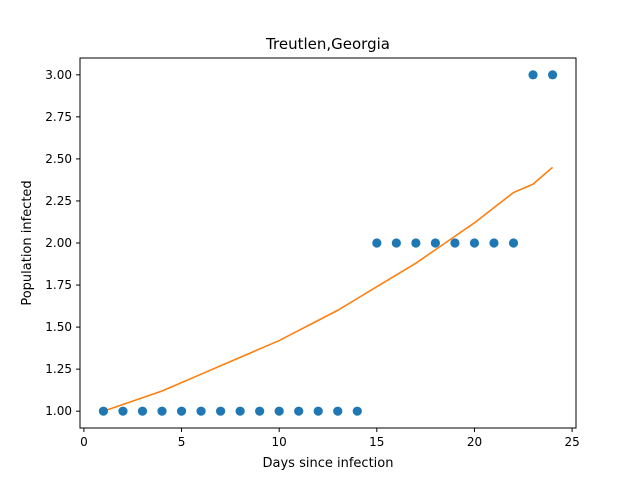 The height and width of the screenshot is (480, 640). What do you see at coordinates (58, 201) in the screenshot?
I see `y-tick-label: 2.25` at bounding box center [58, 201].